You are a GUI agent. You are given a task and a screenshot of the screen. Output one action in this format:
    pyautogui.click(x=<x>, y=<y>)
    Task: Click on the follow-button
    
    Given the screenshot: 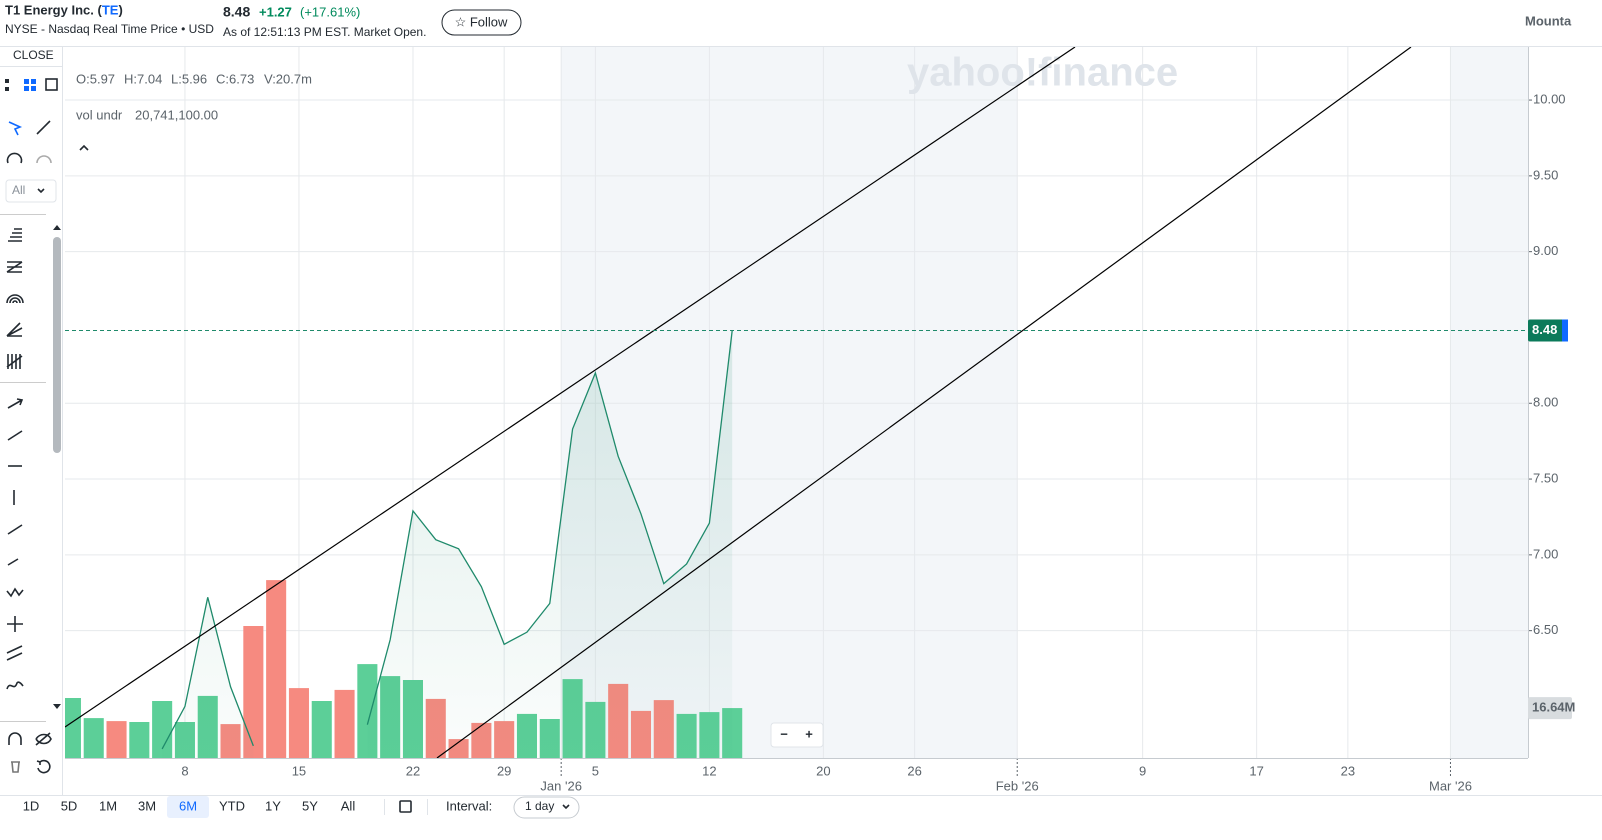 What is the action you would take?
    pyautogui.click(x=481, y=22)
    